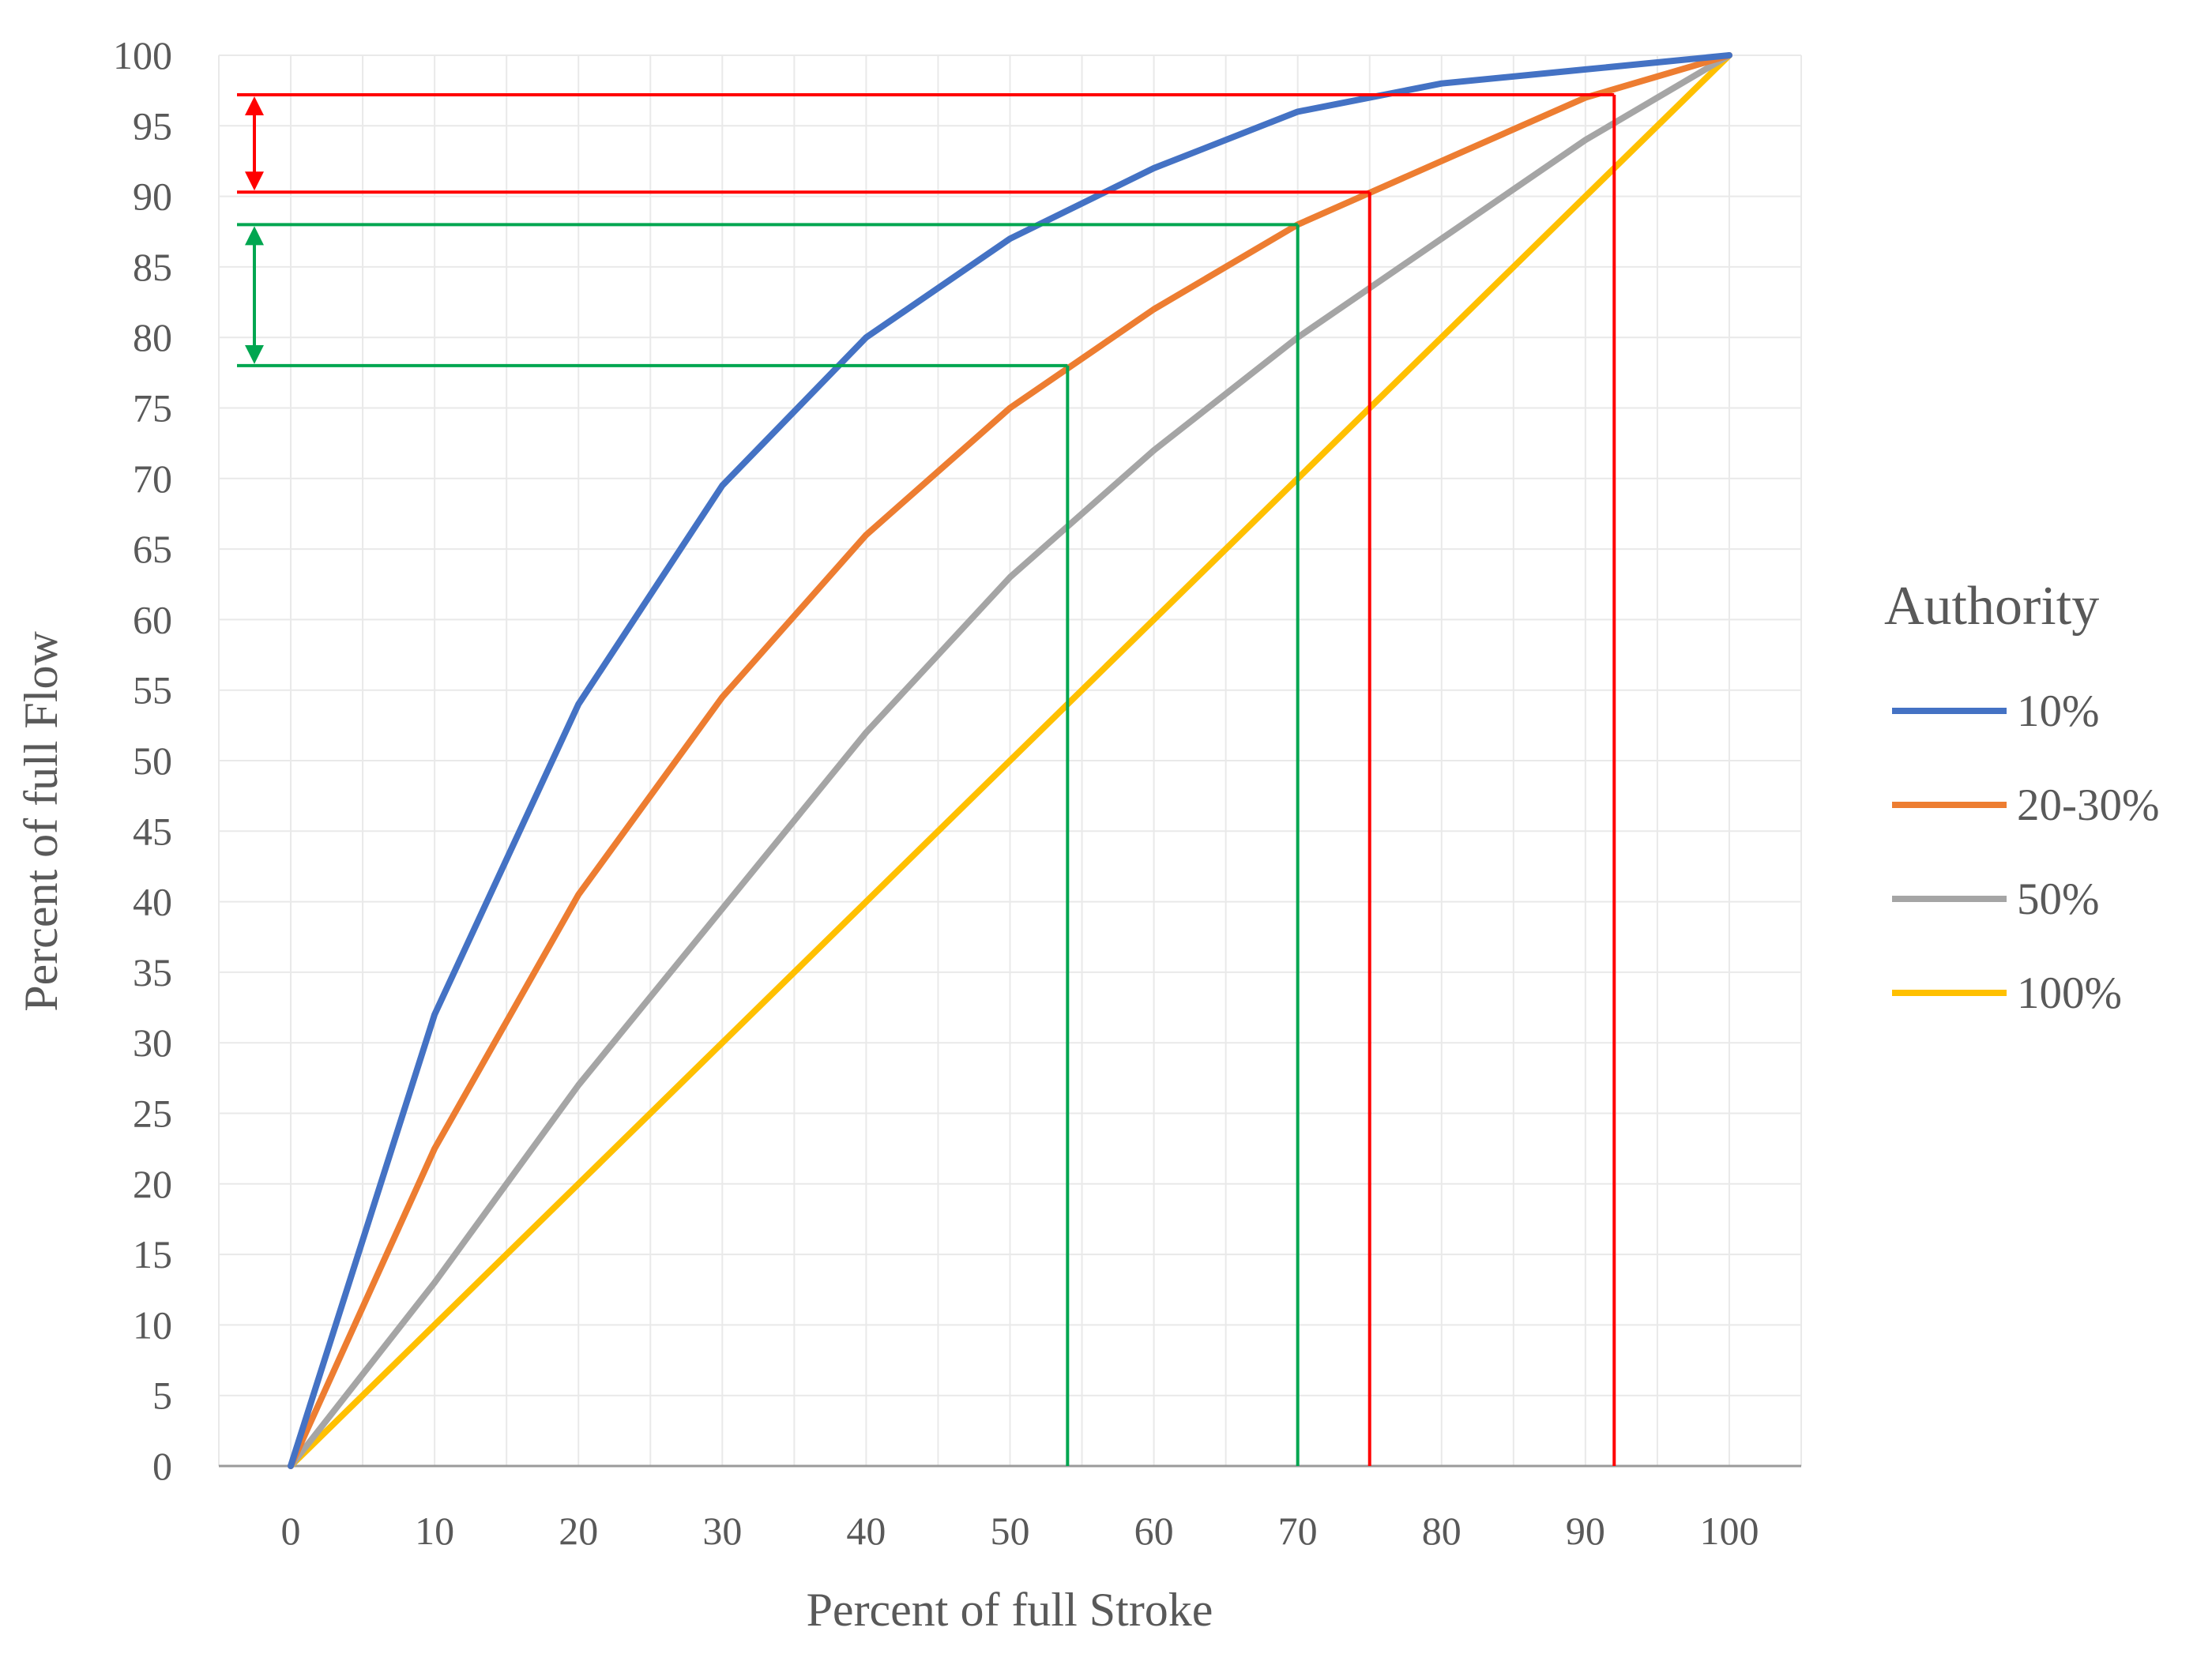 The height and width of the screenshot is (1669, 2212). I want to click on y-tick-label: 20, so click(153, 1184).